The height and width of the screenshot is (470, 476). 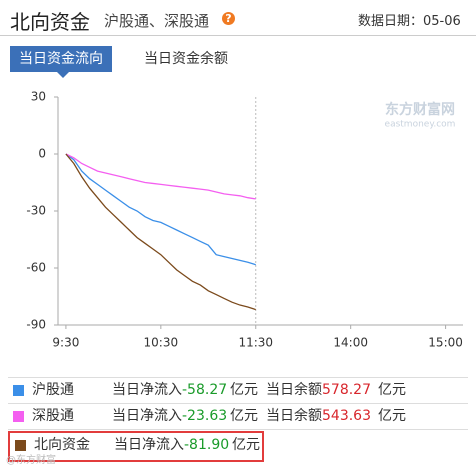 What do you see at coordinates (205, 390) in the screenshot?
I see `net-value: -58.27` at bounding box center [205, 390].